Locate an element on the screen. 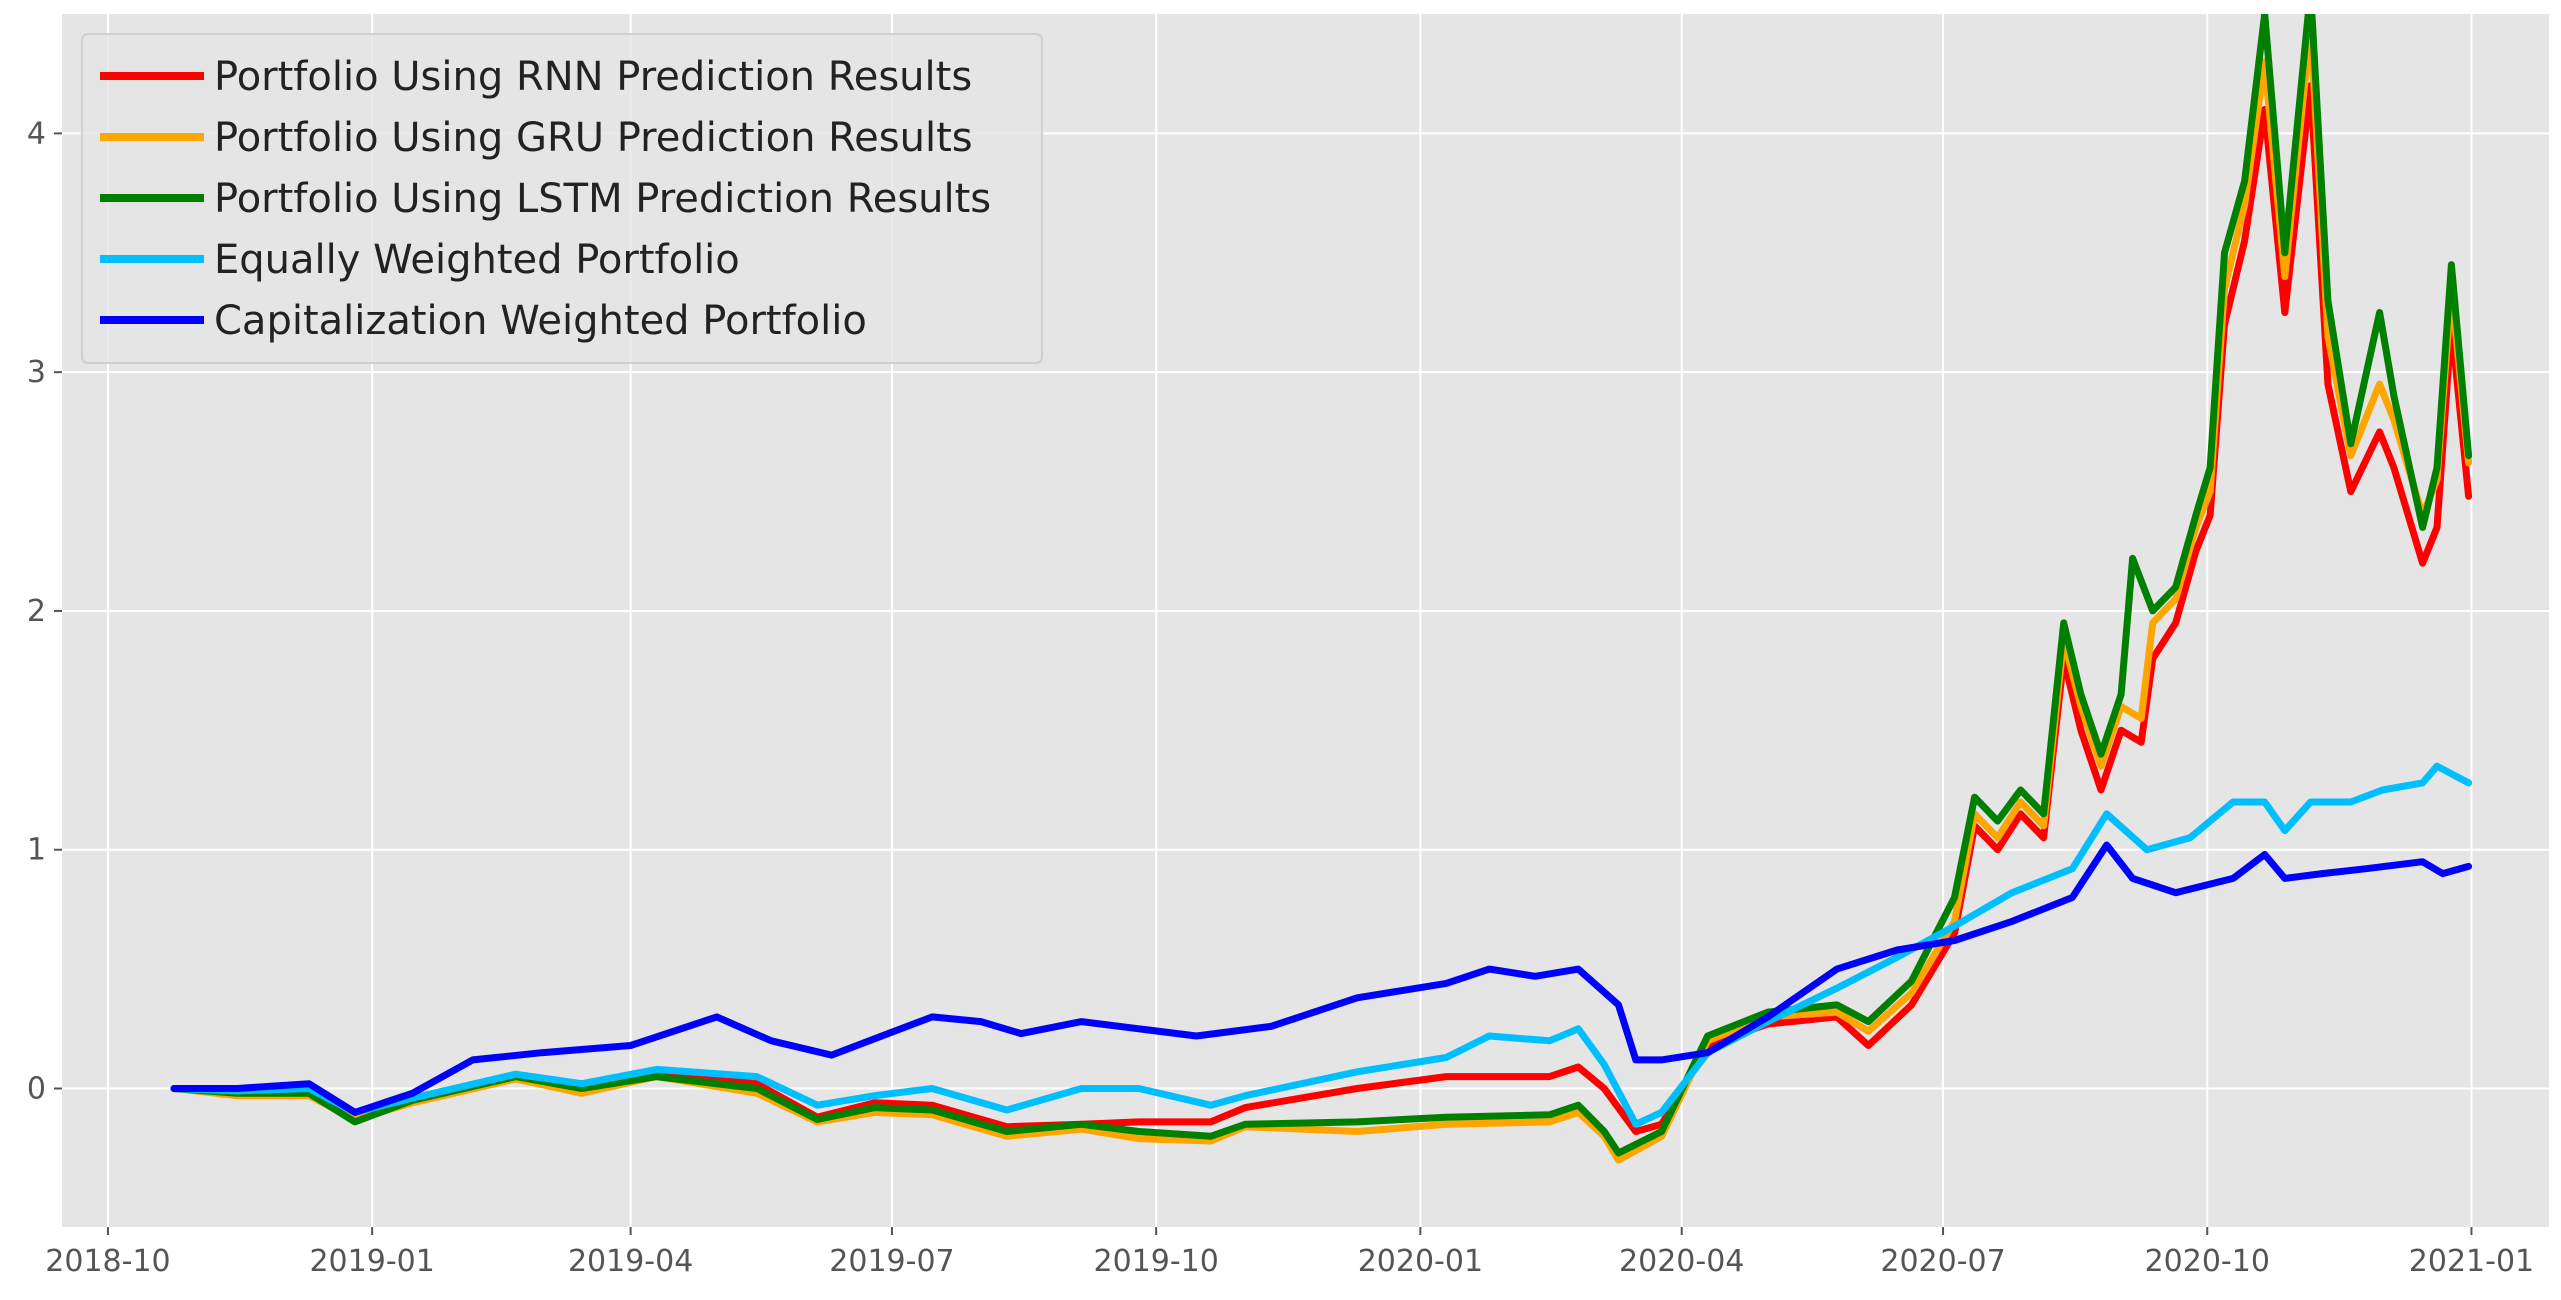 This screenshot has width=2561, height=1300. x-tick-label: 2019-04 is located at coordinates (630, 1261).